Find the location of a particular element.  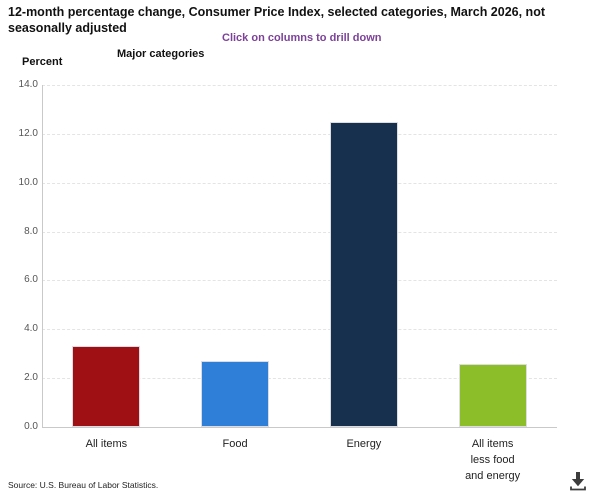

y-tick-label: 8.0 is located at coordinates (31, 231).